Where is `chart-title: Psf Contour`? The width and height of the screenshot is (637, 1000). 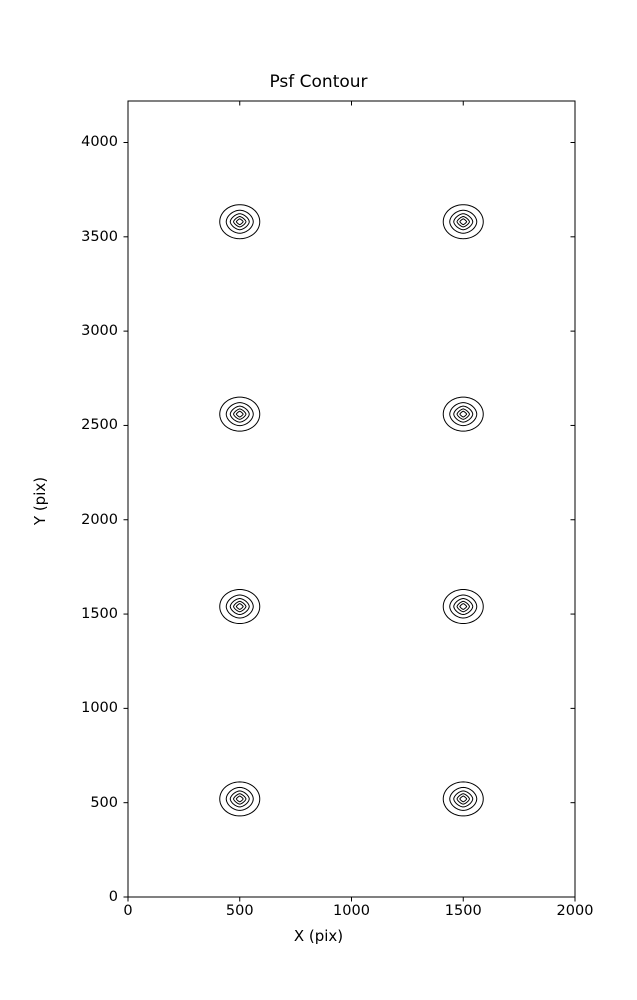 chart-title: Psf Contour is located at coordinates (318, 82).